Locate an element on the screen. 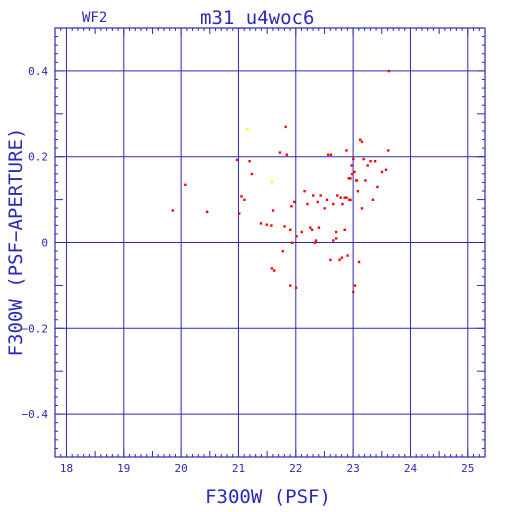  chart-title: m31_u4woc6 is located at coordinates (257, 18).